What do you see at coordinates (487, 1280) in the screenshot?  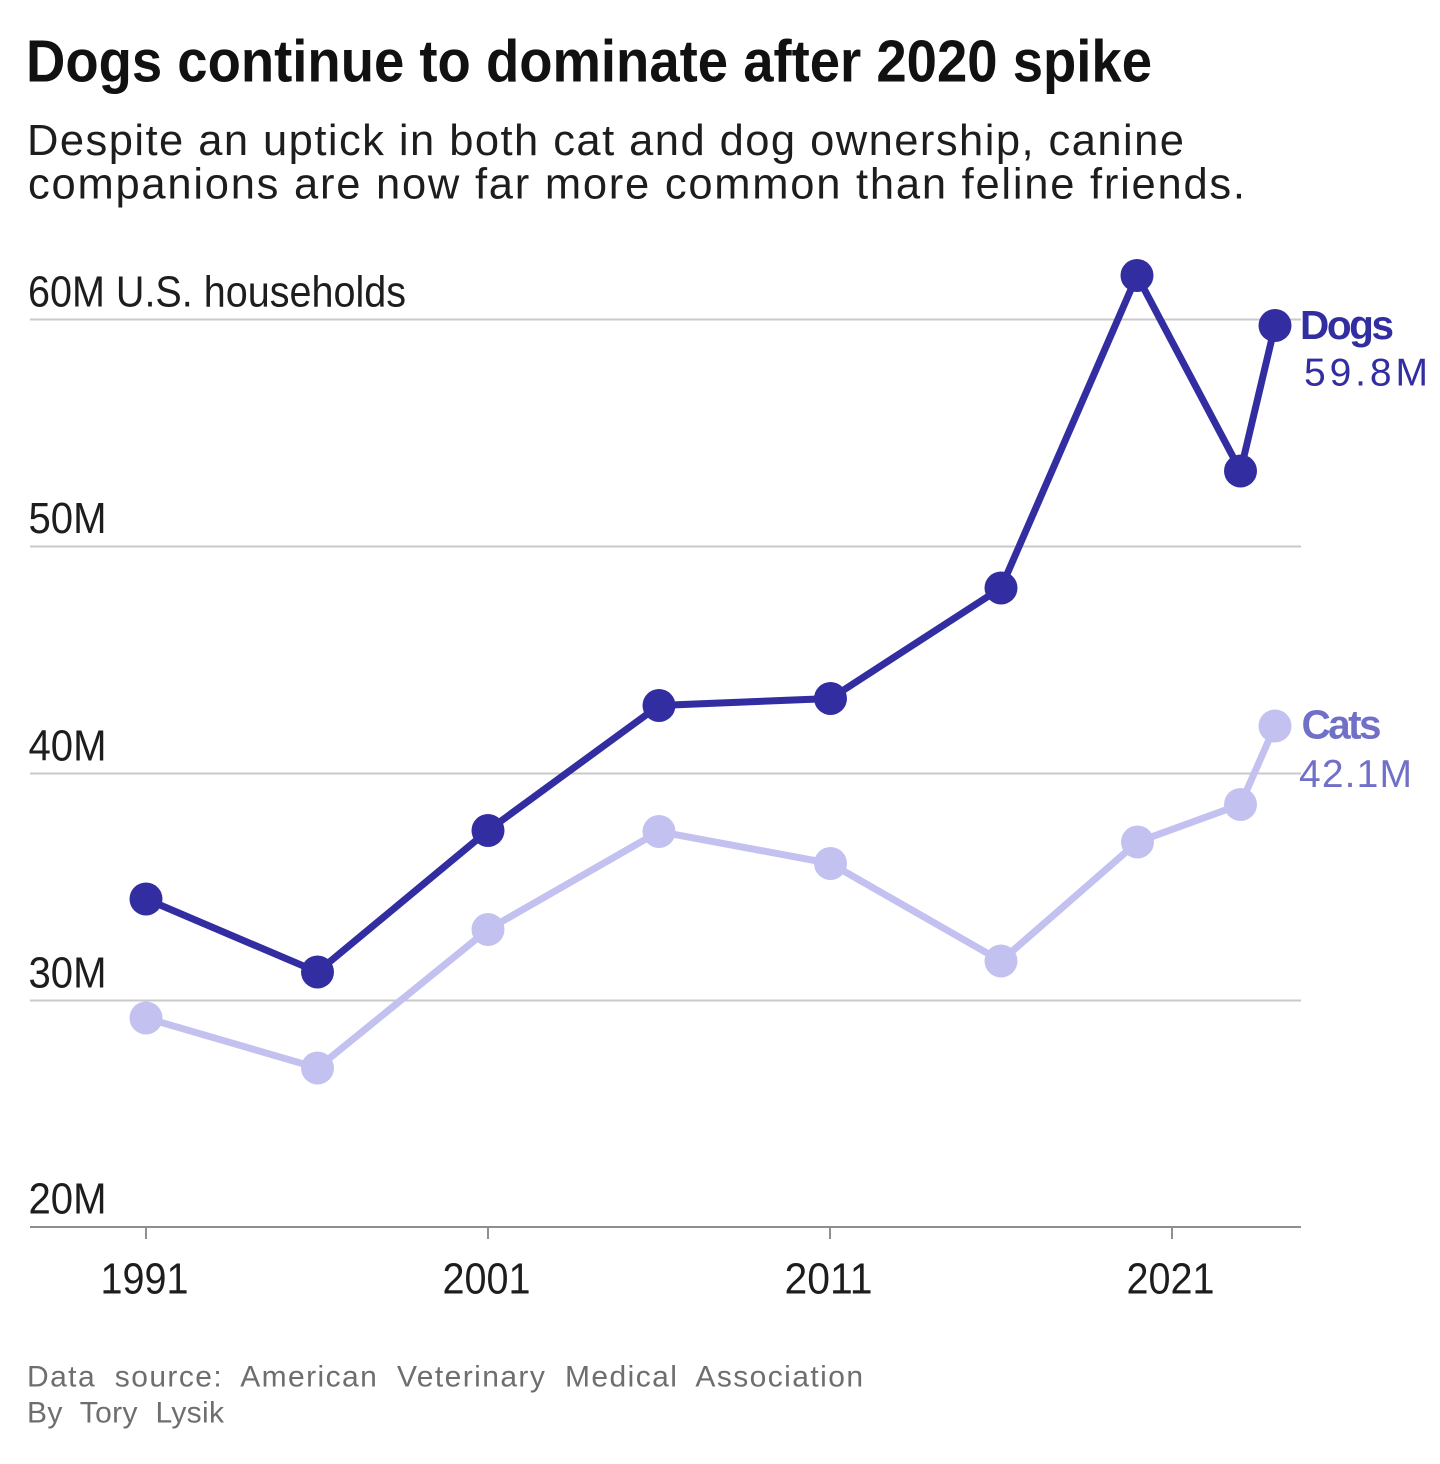 I see `svg-text: 2001` at bounding box center [487, 1280].